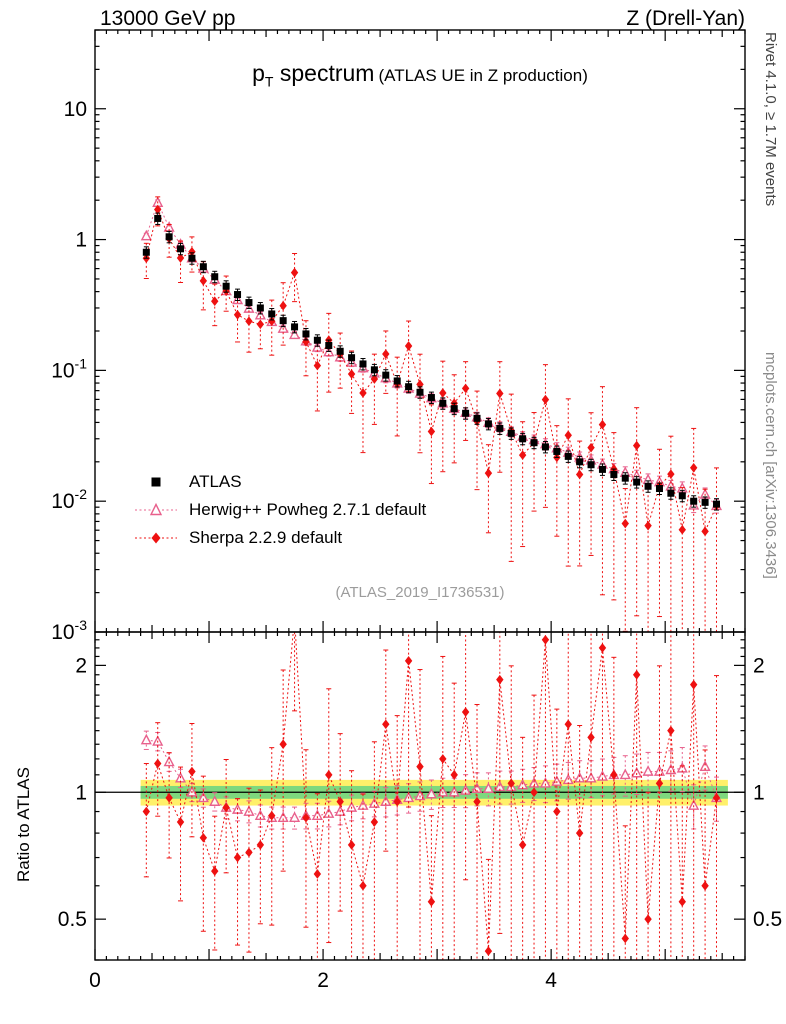  What do you see at coordinates (258, 73) in the screenshot?
I see `pt-symbol: p` at bounding box center [258, 73].